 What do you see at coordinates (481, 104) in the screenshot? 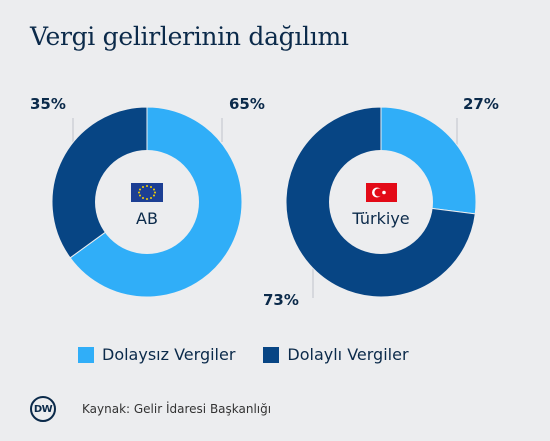
I see `data-label-tr-27: 27%` at bounding box center [481, 104].